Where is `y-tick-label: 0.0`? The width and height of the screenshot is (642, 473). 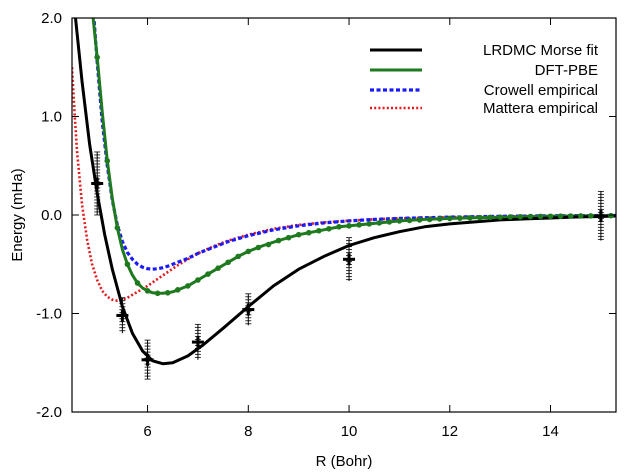 y-tick-label: 0.0 is located at coordinates (51, 215).